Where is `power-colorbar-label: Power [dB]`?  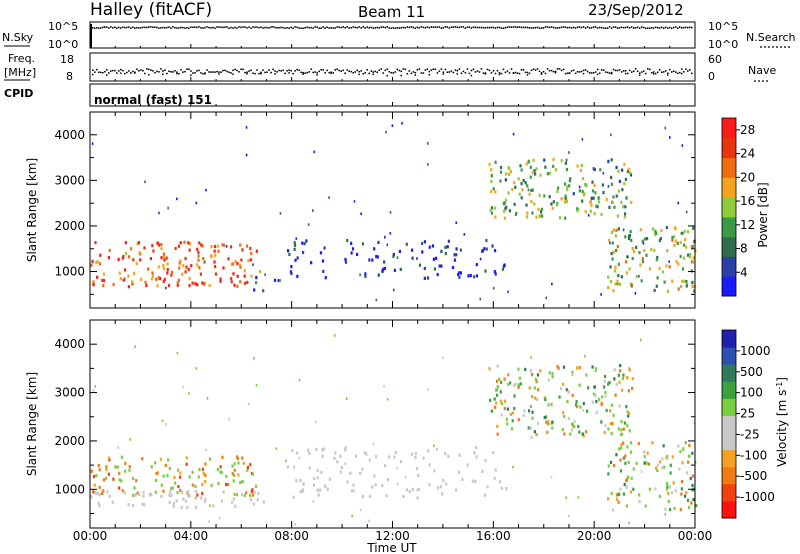 power-colorbar-label: Power [dB] is located at coordinates (763, 214).